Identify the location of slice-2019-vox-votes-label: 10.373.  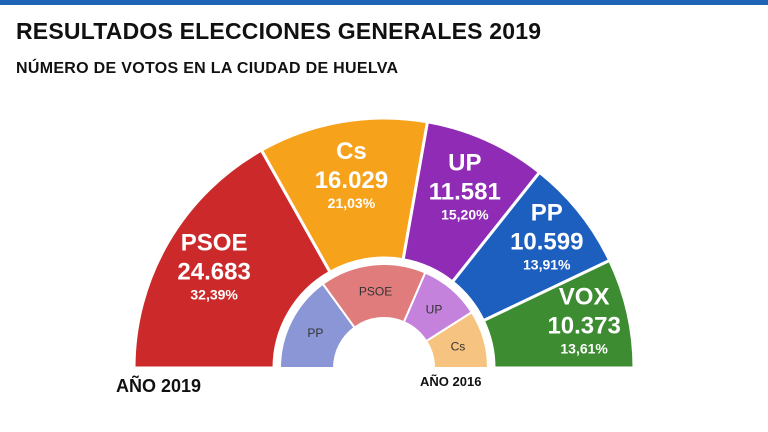
(583, 326).